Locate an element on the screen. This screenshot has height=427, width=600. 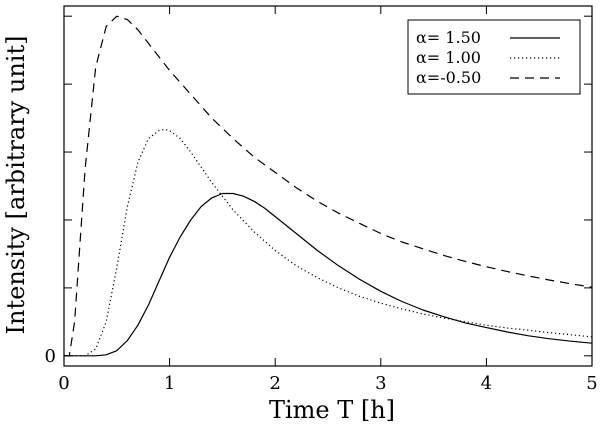
legend-box is located at coordinates (494, 57).